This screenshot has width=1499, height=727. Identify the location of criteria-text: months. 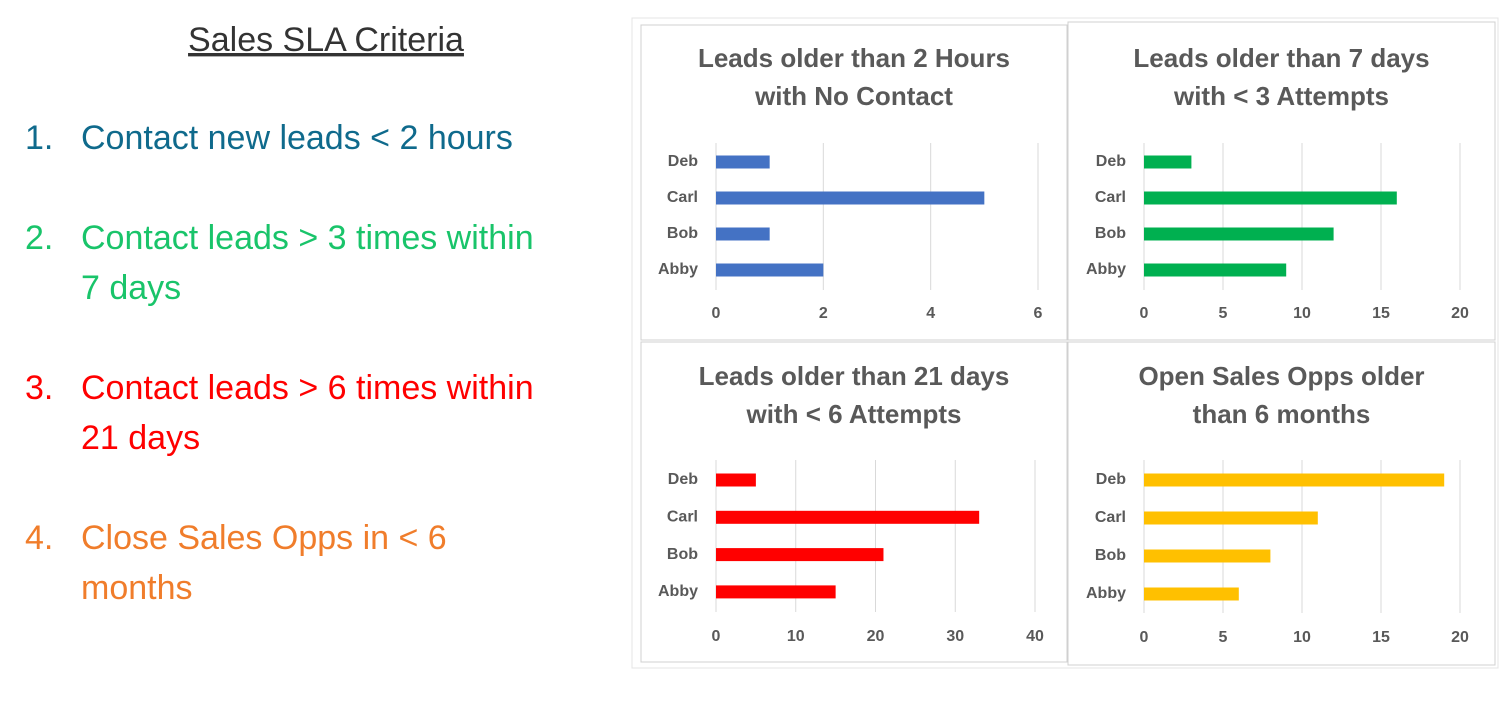
(137, 588).